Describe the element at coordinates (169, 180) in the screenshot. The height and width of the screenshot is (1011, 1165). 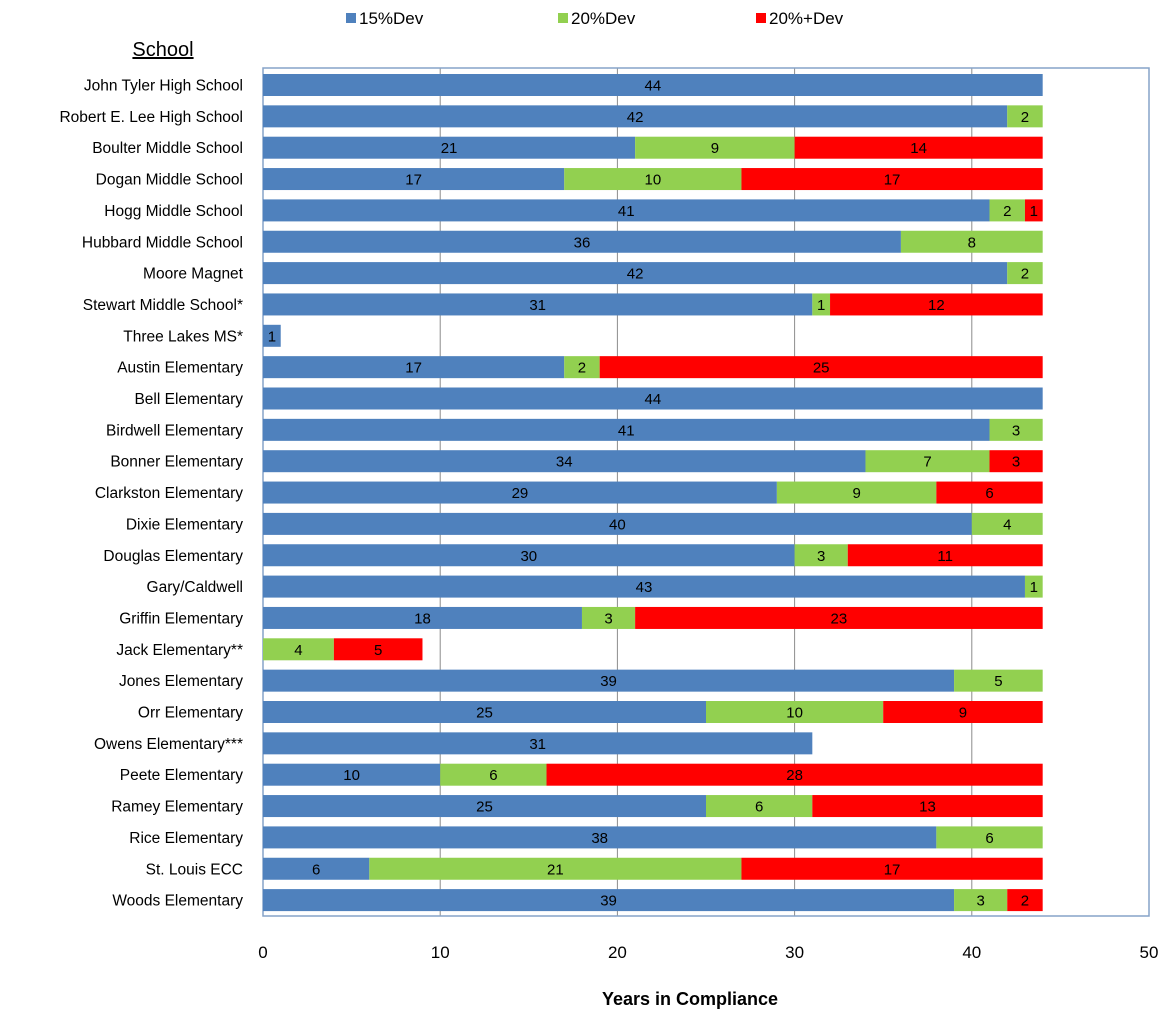
I see `category-label: Dogan Middle School` at that location.